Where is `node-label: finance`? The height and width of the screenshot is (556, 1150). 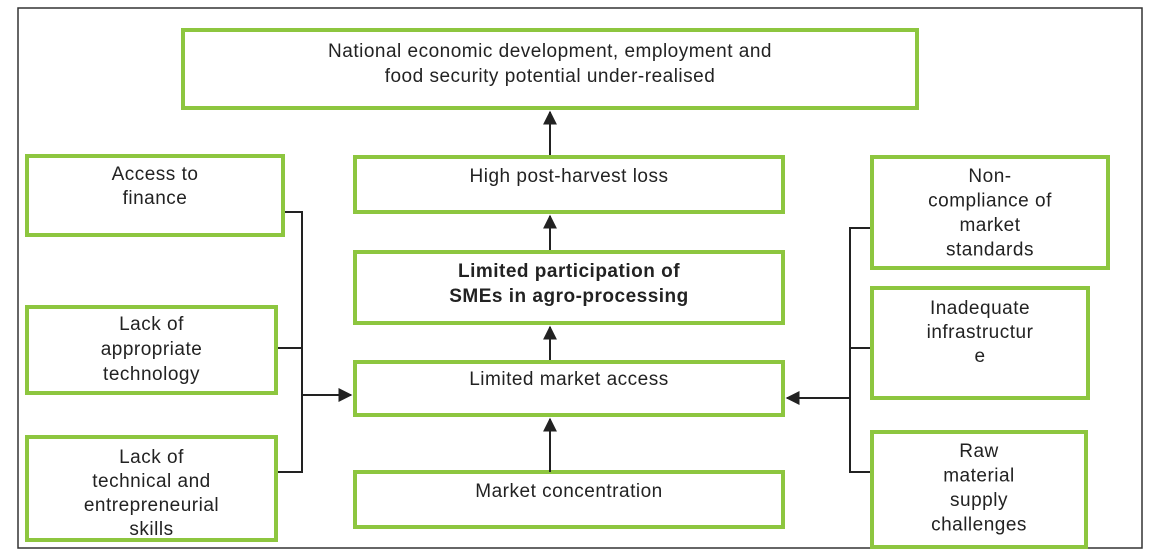 node-label: finance is located at coordinates (155, 198).